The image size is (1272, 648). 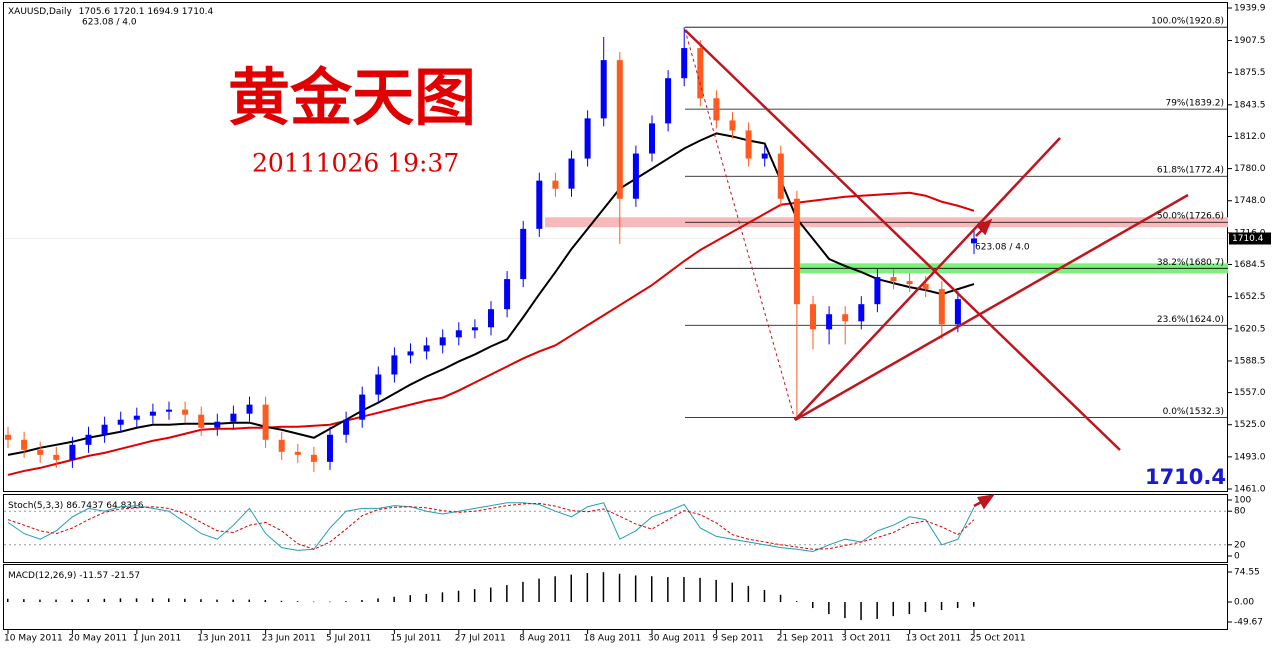 I want to click on symbol-title: XAUUSD,Daily 1705.6 1720.1 1694.9 1710.4, so click(x=111, y=12).